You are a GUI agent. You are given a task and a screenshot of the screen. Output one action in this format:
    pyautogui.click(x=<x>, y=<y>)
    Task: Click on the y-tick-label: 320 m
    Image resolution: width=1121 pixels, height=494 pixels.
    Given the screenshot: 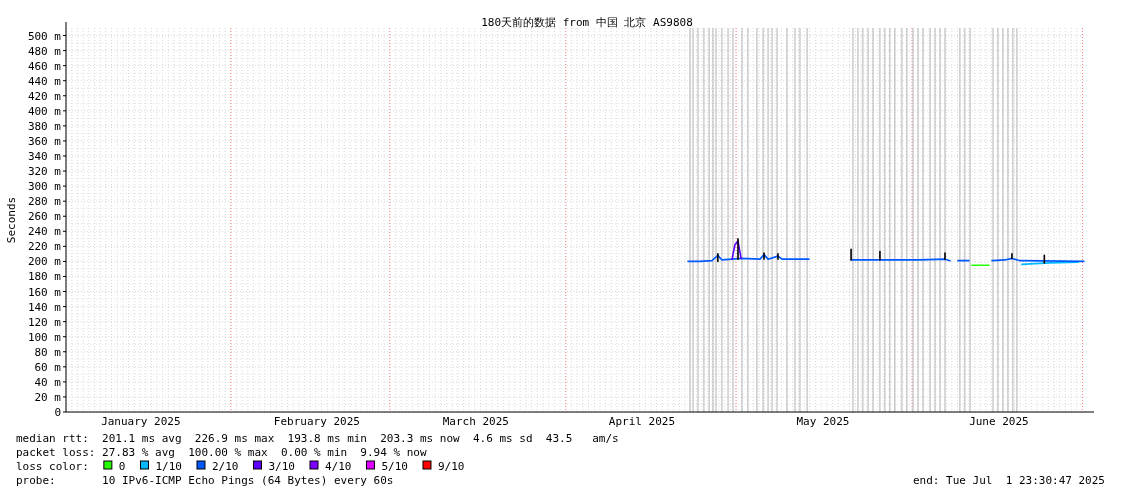 What is the action you would take?
    pyautogui.click(x=44, y=172)
    